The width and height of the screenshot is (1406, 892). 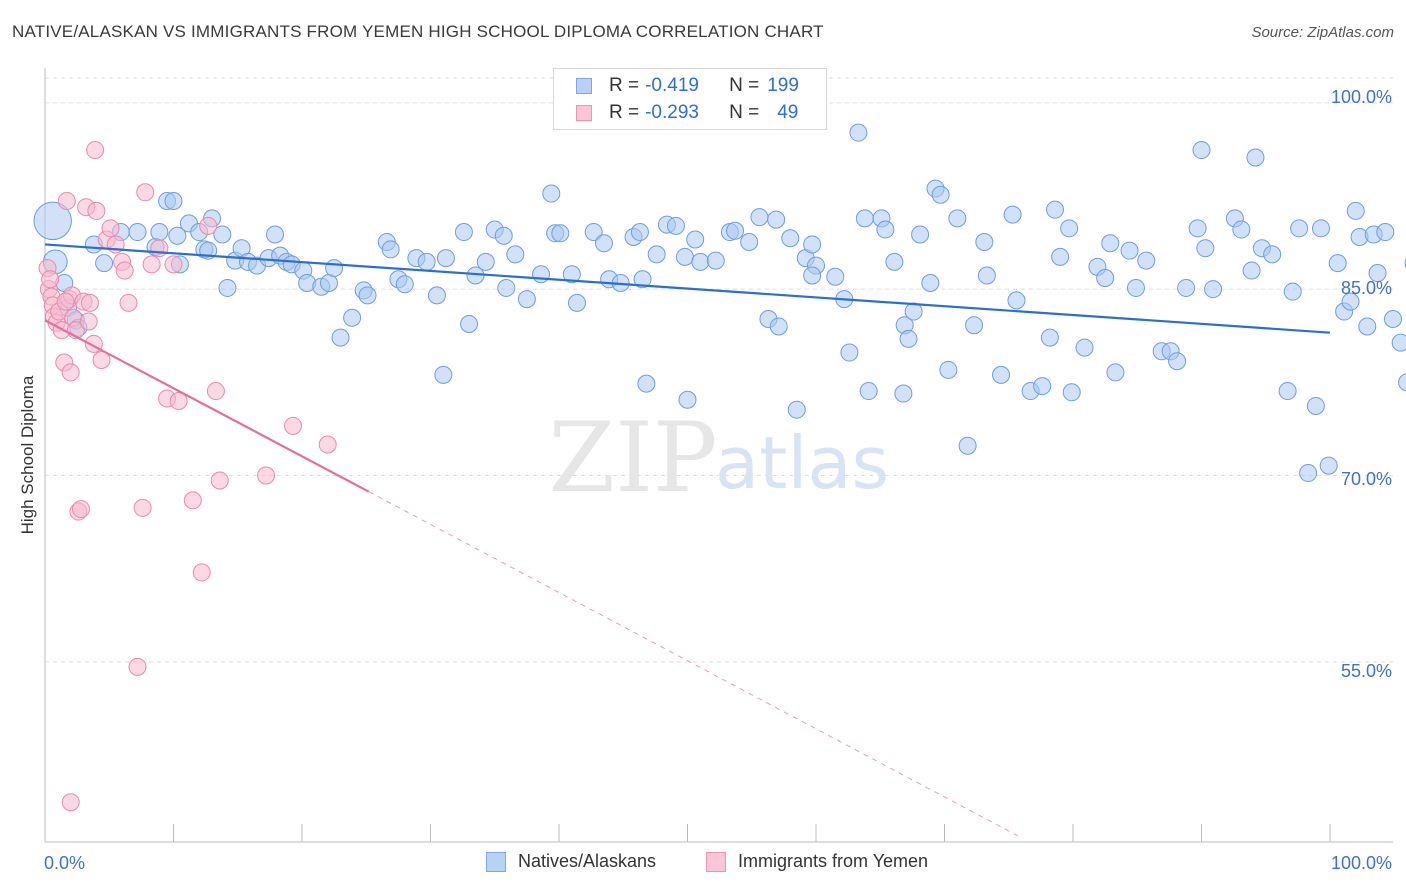 What do you see at coordinates (587, 861) in the screenshot?
I see `legend-label-natives: Natives/Alaskans` at bounding box center [587, 861].